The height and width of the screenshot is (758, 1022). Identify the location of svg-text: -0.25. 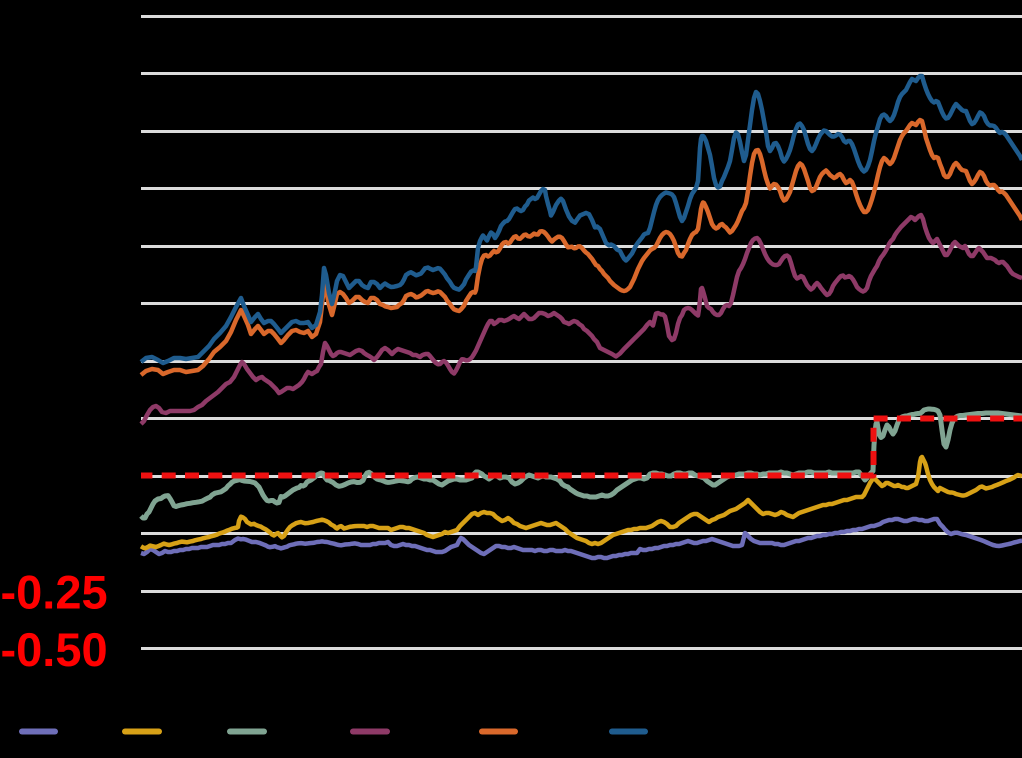
(54, 592).